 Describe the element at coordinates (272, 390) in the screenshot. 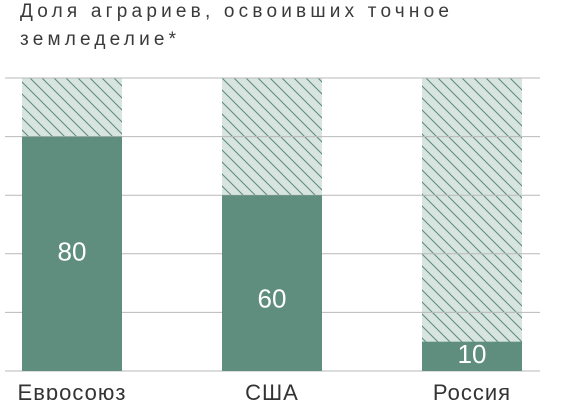

I see `x-tick-label: США` at that location.